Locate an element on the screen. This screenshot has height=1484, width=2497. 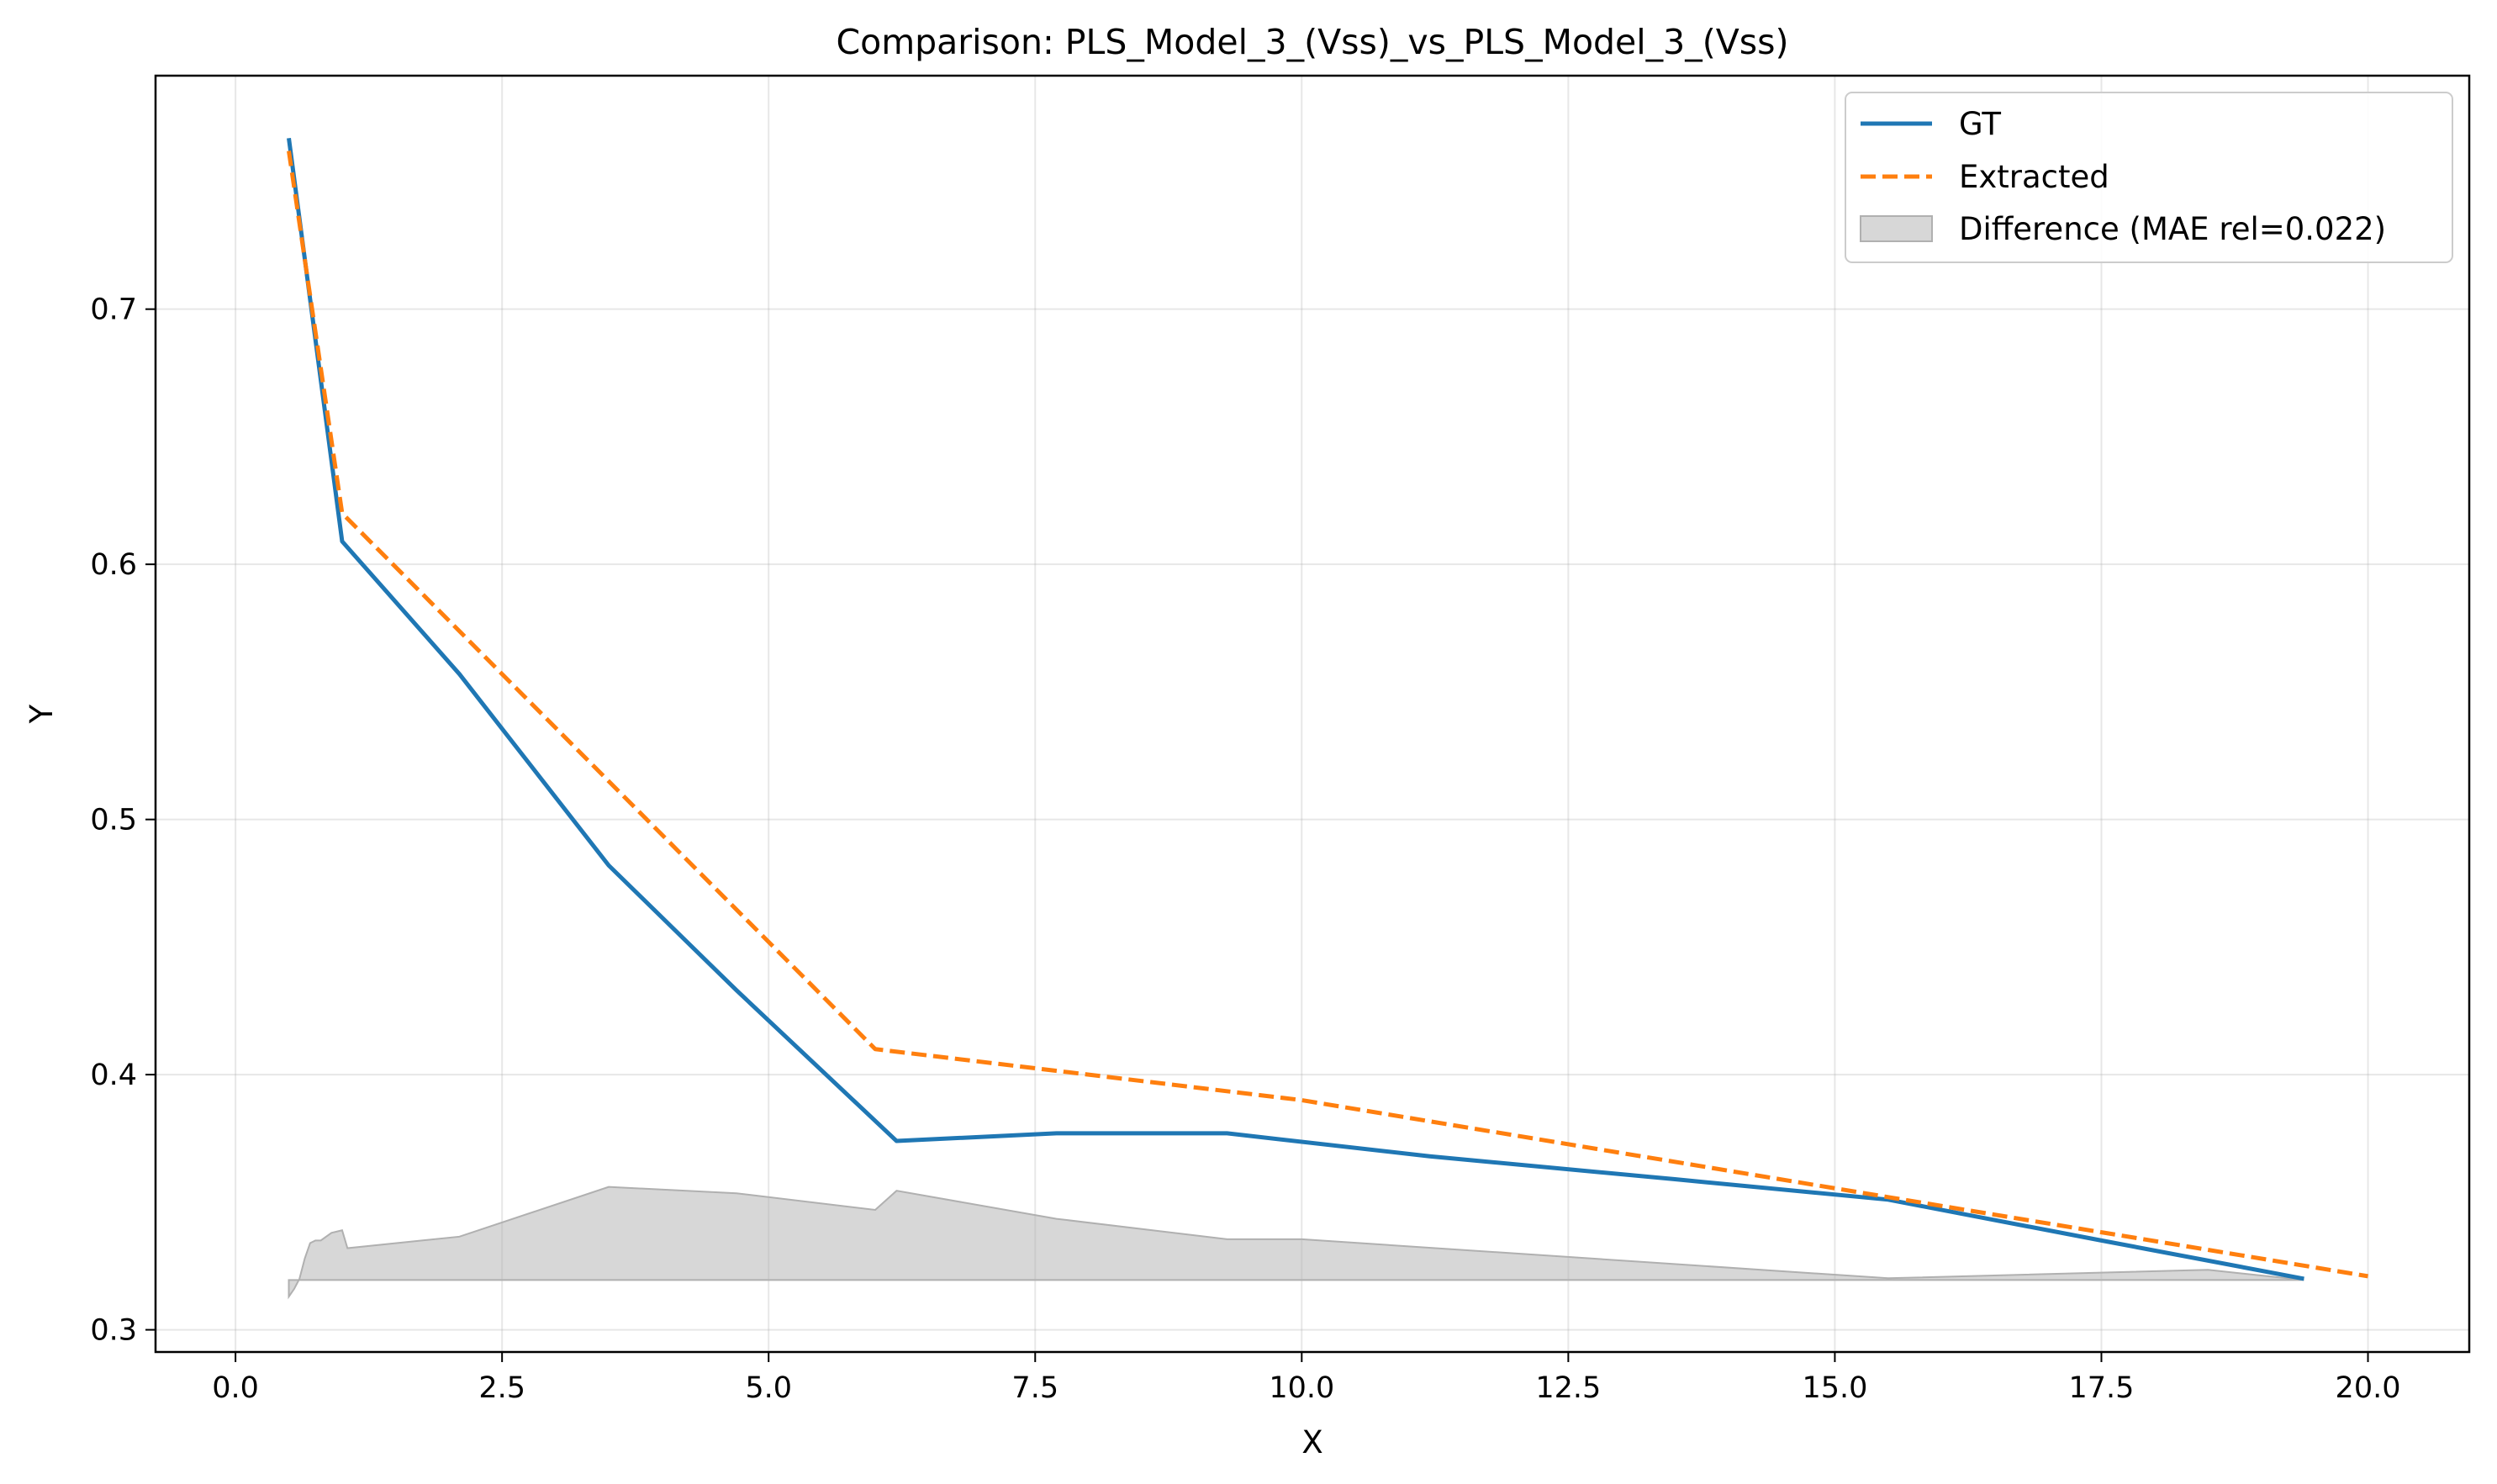
y-axis-label: Y is located at coordinates (42, 714).